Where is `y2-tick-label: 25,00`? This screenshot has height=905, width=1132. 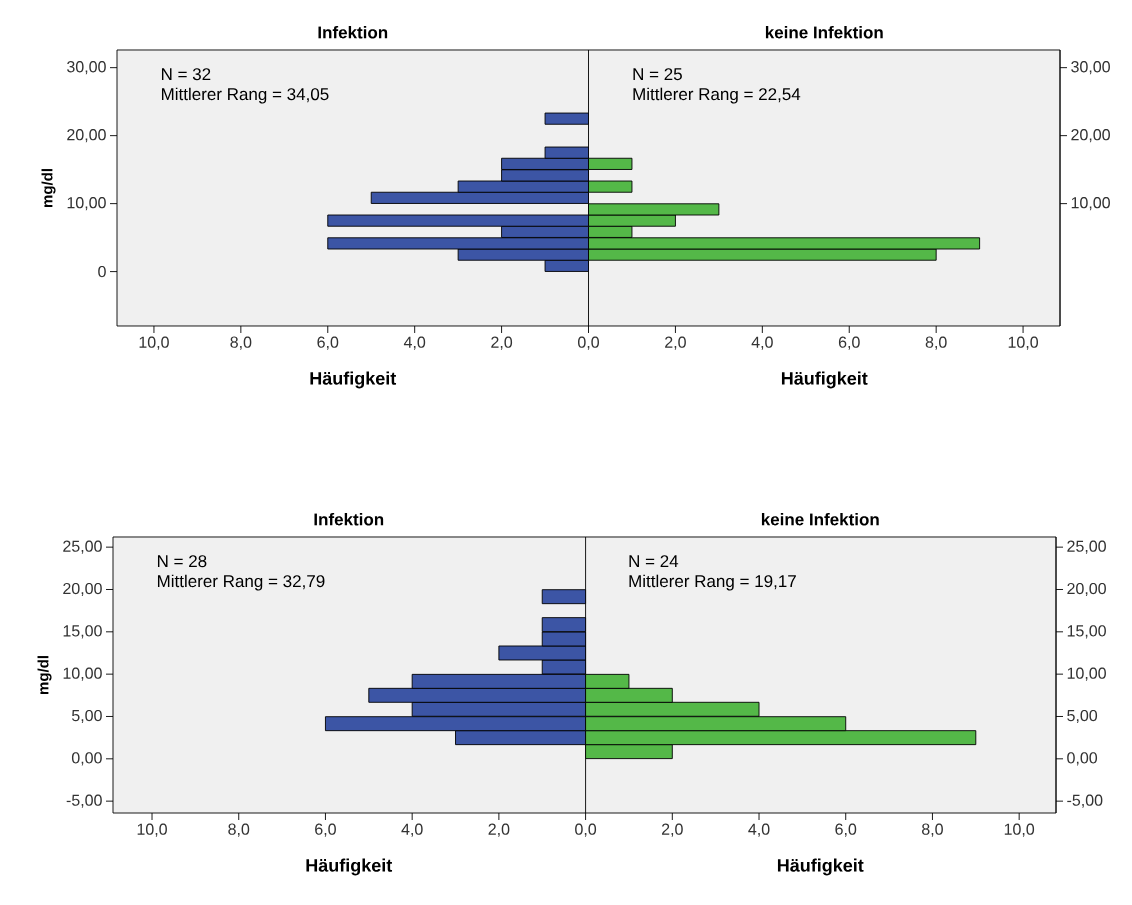
y2-tick-label: 25,00 is located at coordinates (1086, 547).